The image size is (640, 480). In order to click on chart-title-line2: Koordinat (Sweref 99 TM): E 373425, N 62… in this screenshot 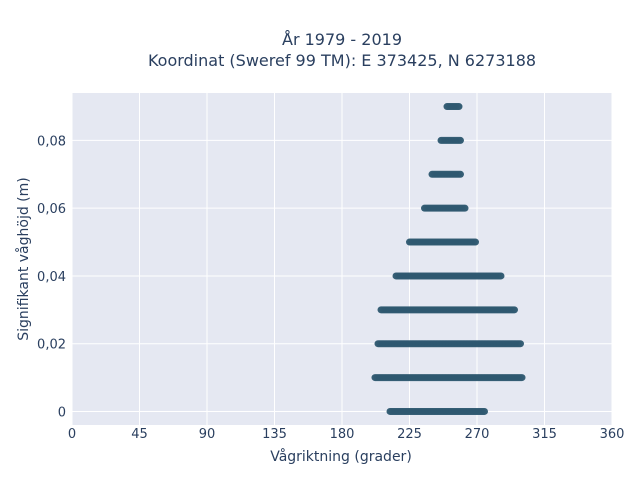, I will do `click(342, 60)`.